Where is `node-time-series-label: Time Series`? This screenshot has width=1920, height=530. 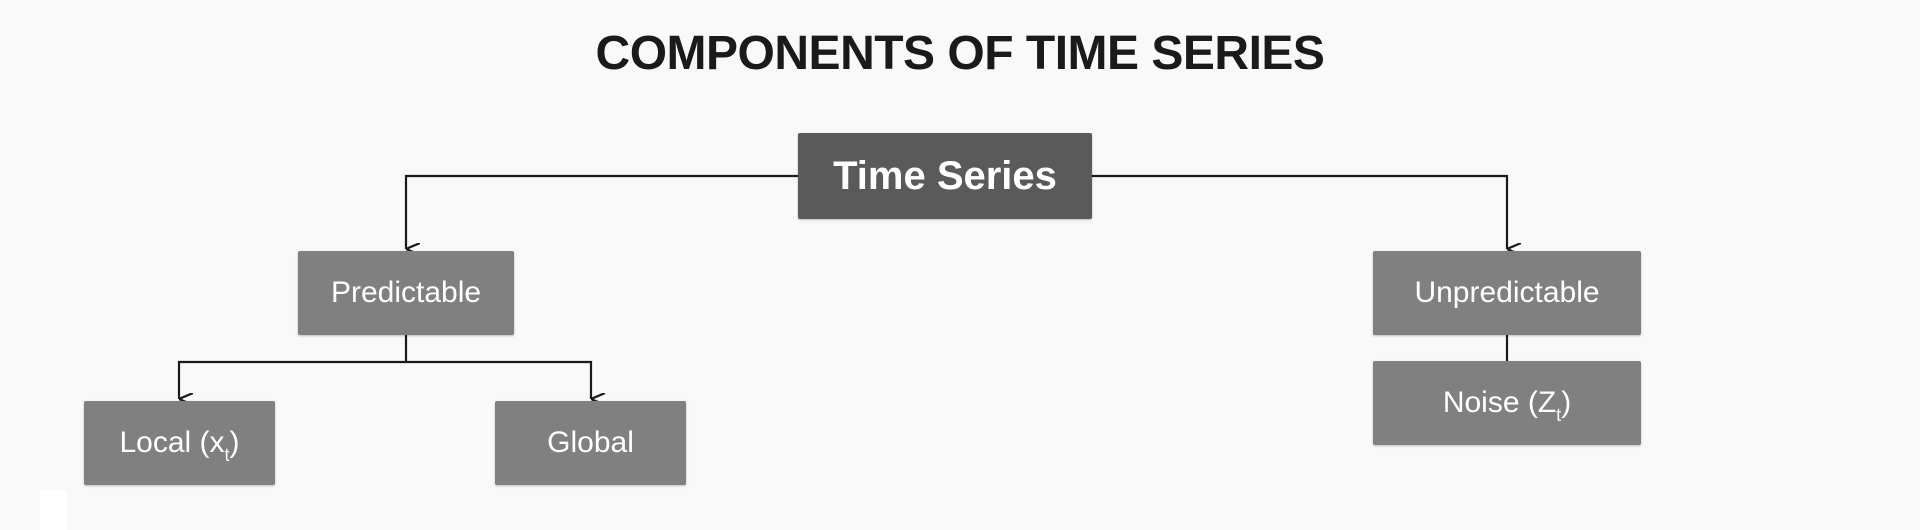
node-time-series-label: Time Series is located at coordinates (945, 175).